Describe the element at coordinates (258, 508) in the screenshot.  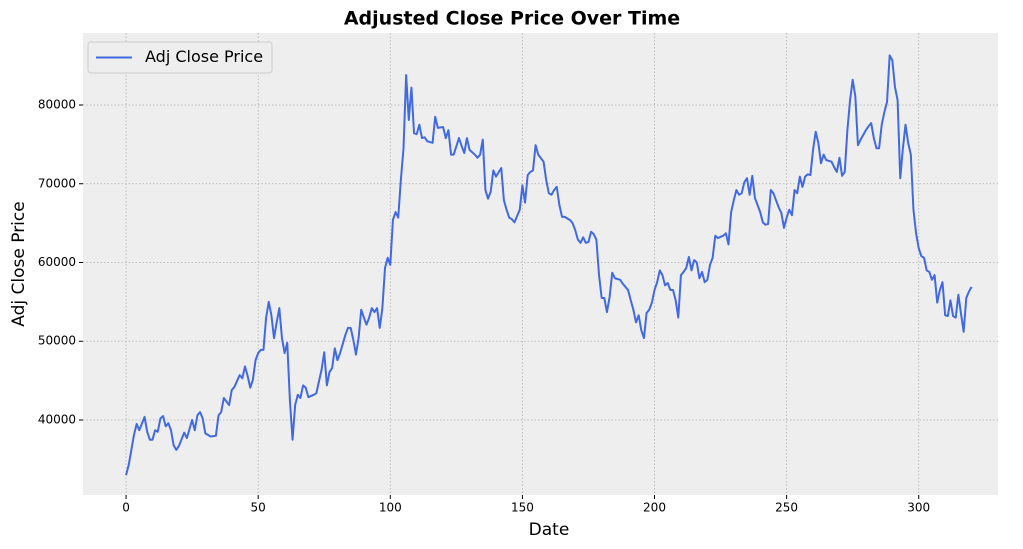
I see `x-tick-label: 50` at that location.